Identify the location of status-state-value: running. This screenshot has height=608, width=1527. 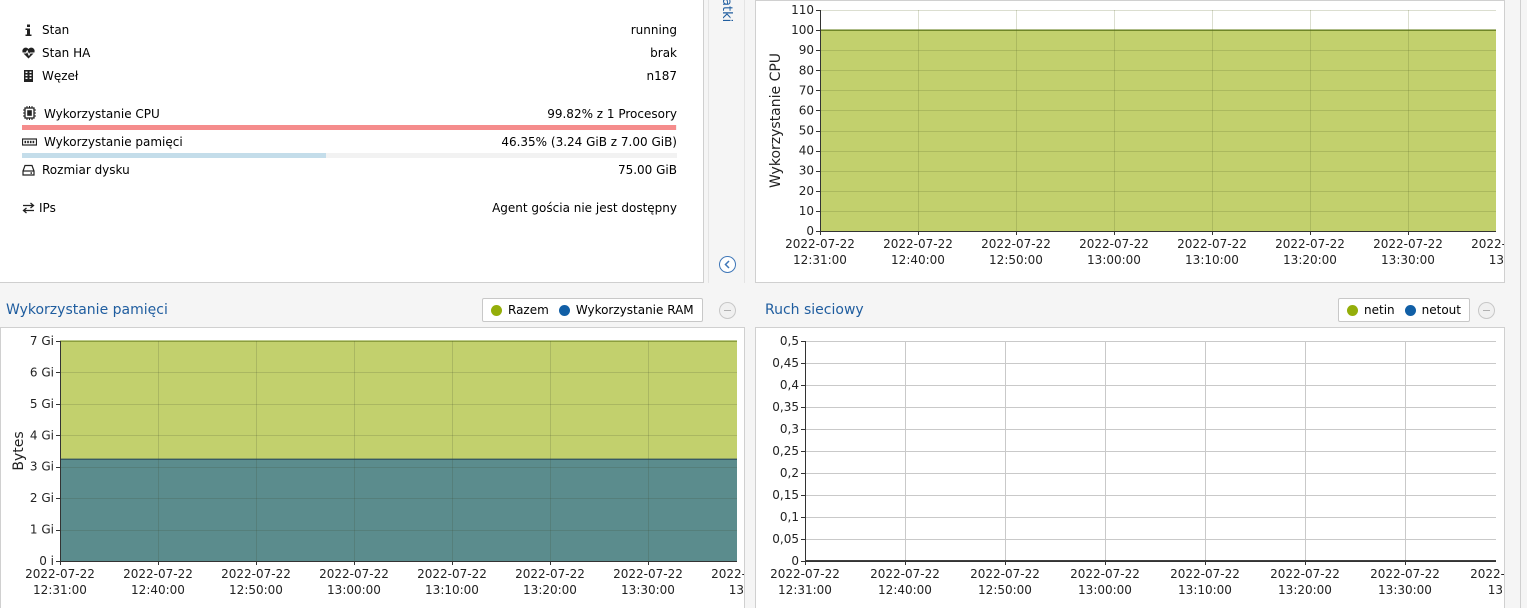
(653, 30).